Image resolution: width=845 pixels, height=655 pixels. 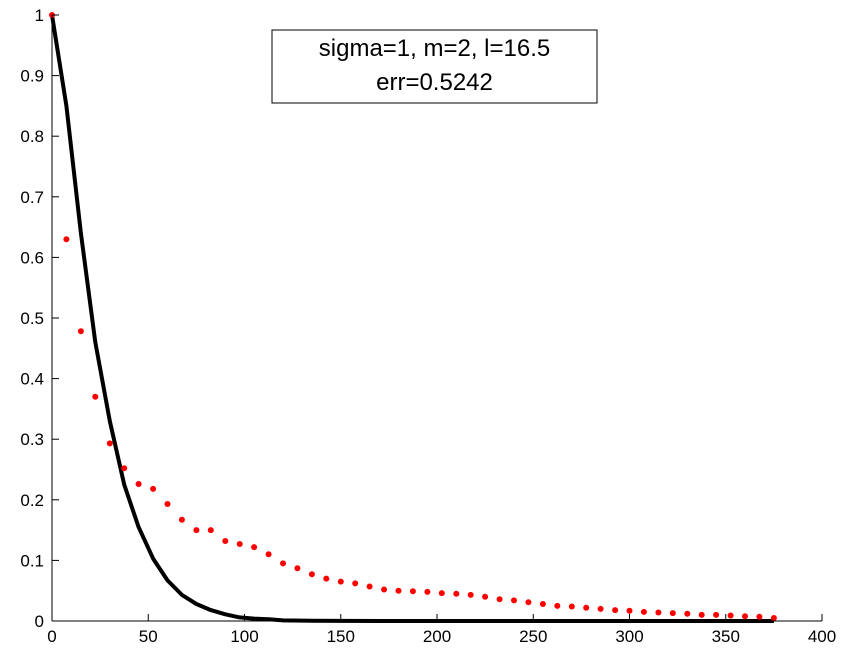 What do you see at coordinates (39, 621) in the screenshot?
I see `y-tick-label: 0` at bounding box center [39, 621].